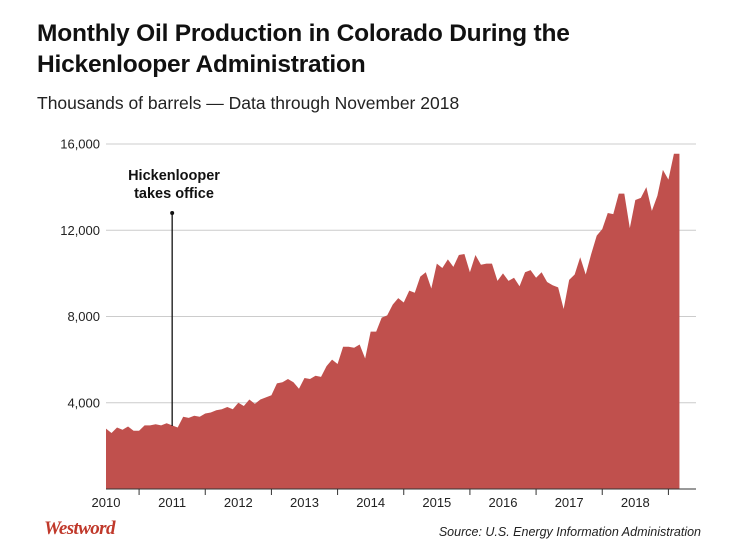 The image size is (745, 558). I want to click on x-tick-label: 2015, so click(436, 502).